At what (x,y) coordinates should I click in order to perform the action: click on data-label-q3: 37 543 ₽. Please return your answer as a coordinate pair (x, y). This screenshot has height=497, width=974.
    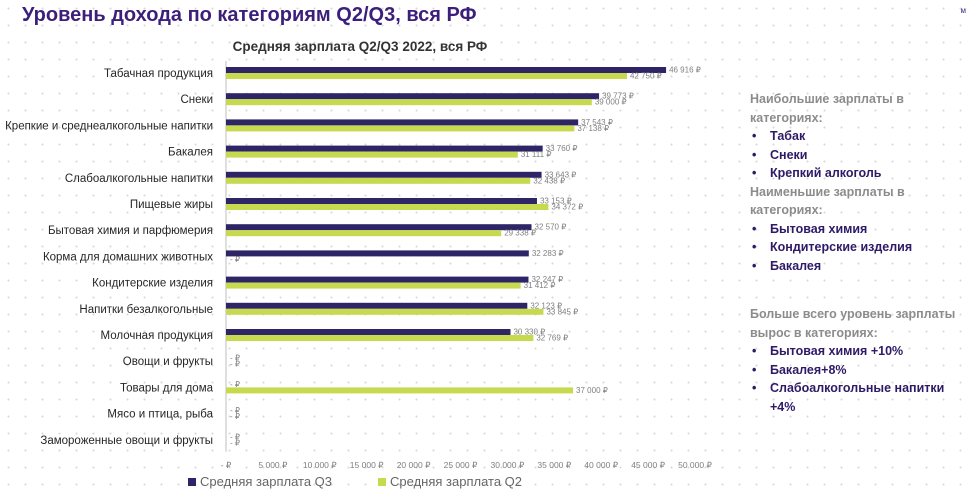
    Looking at the image, I should click on (597, 122).